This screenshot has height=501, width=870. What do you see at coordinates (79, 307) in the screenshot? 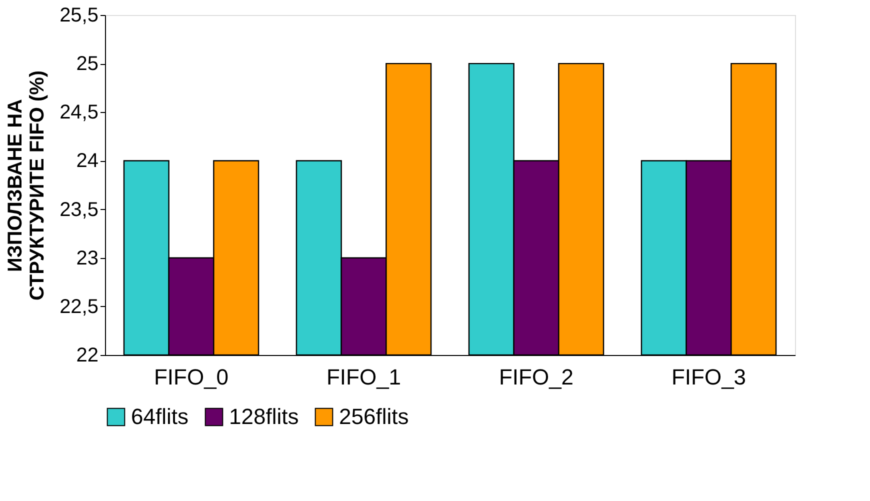
I see `y-tick-label: 22,5` at bounding box center [79, 307].